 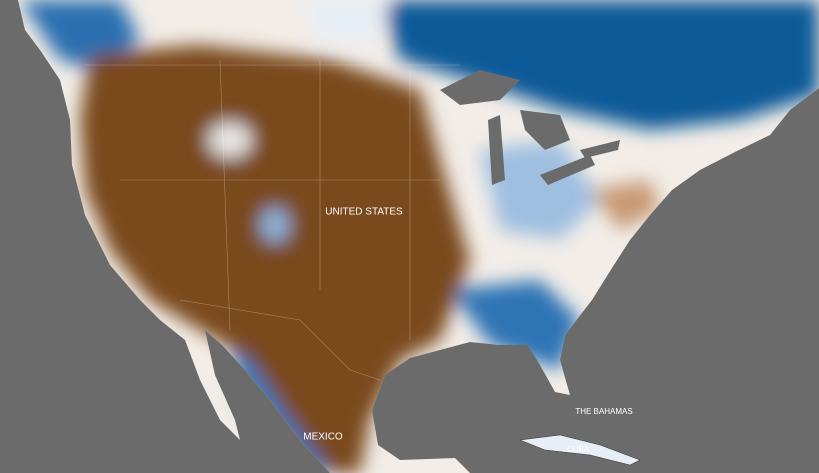 I want to click on country-label: UNITED STATES, so click(x=364, y=212).